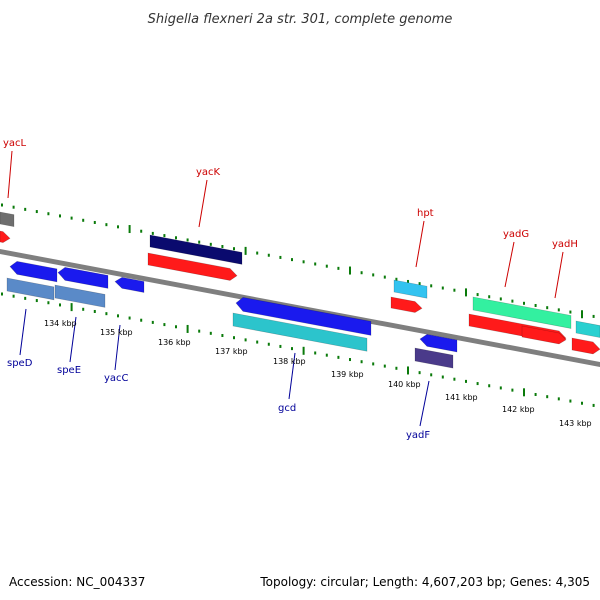  Describe the element at coordinates (424, 403) in the screenshot. I see `yadF-label-line` at that location.